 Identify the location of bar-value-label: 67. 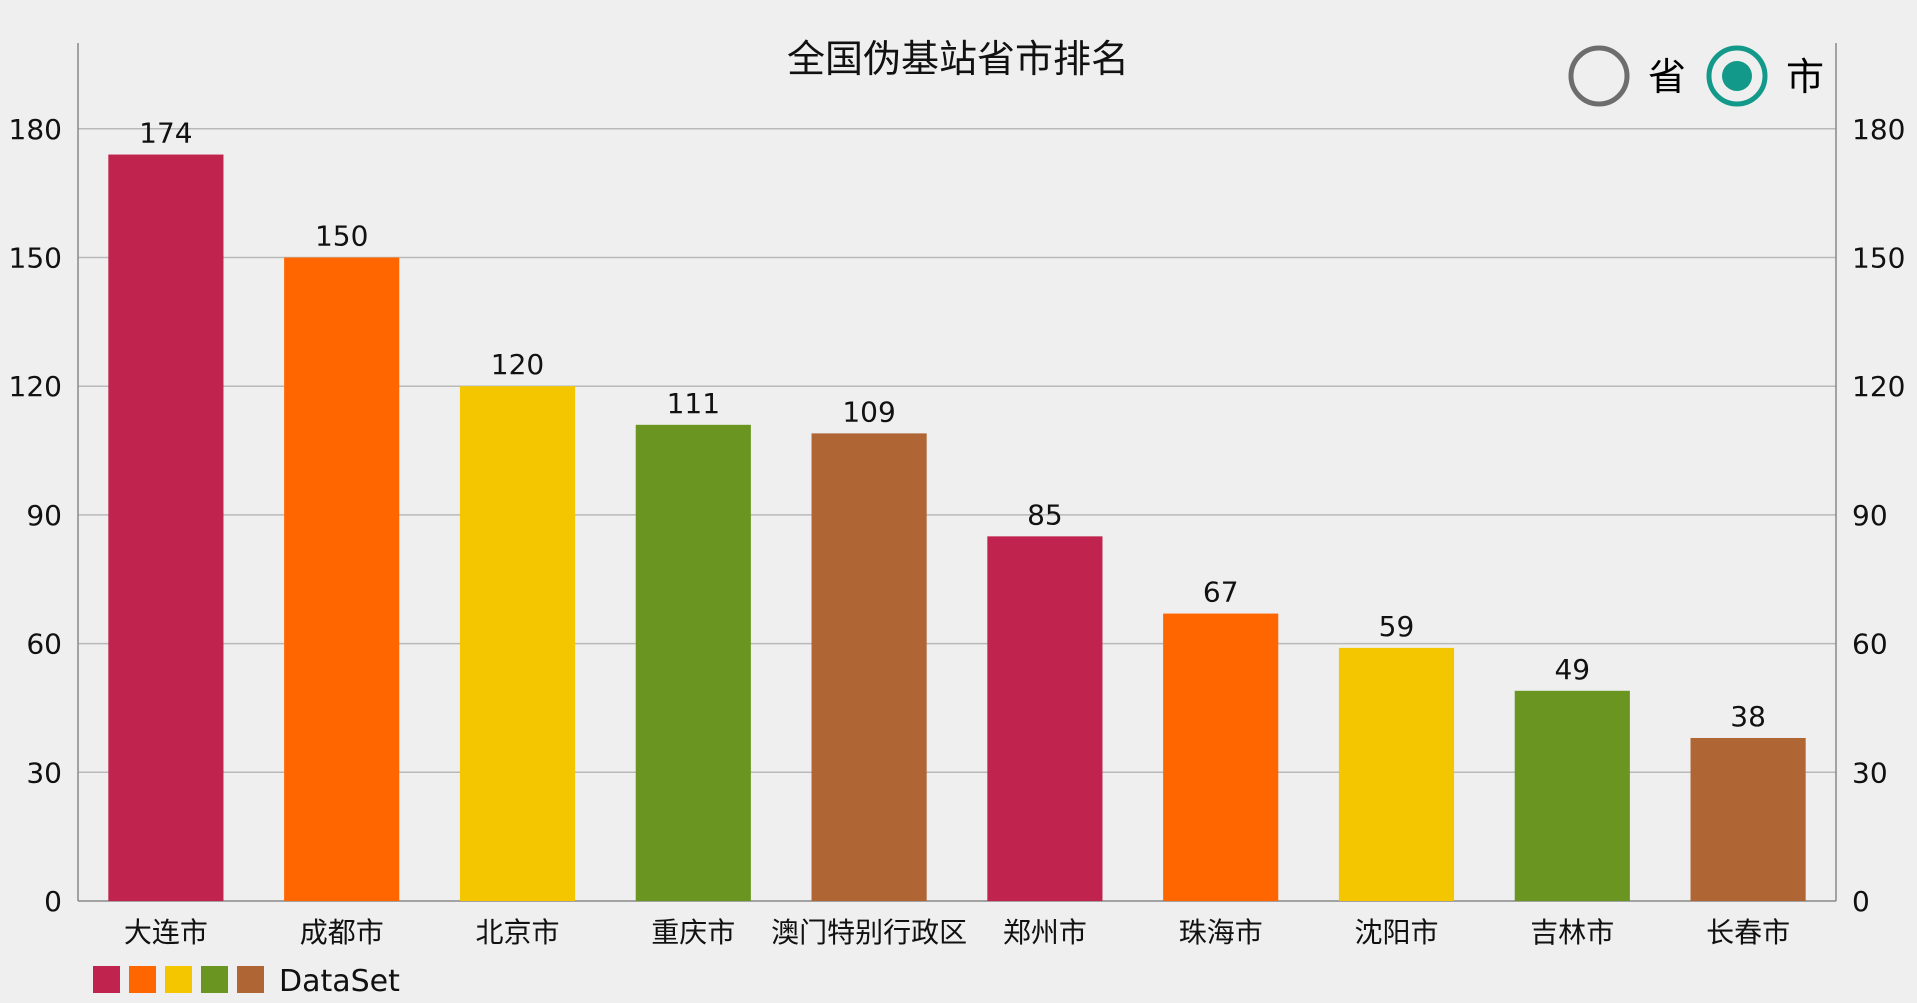
(1221, 592).